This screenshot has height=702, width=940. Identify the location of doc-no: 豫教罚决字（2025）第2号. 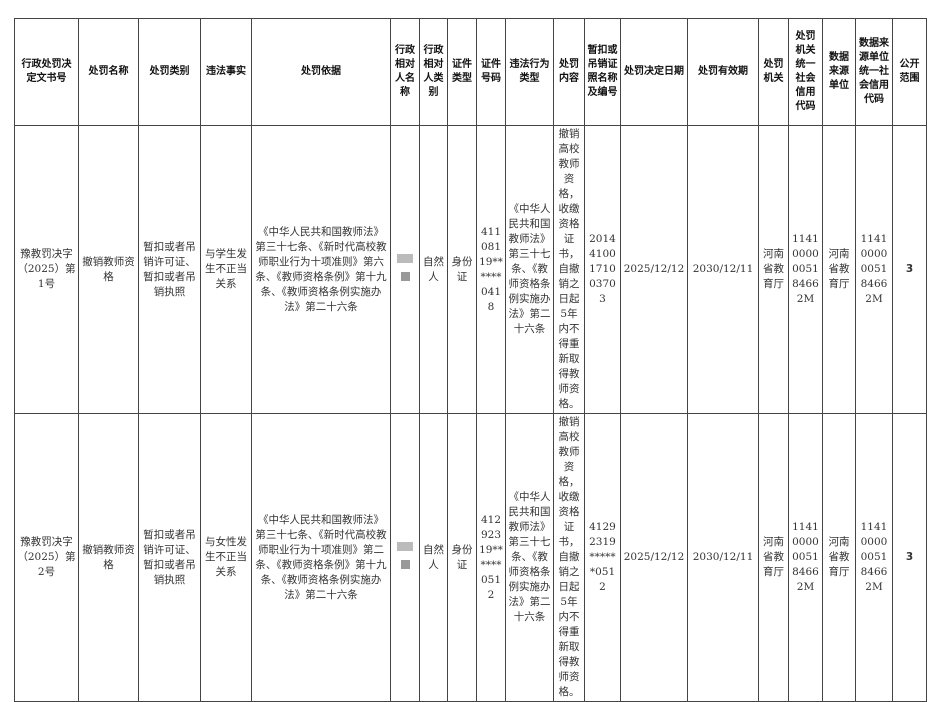
(46, 557).